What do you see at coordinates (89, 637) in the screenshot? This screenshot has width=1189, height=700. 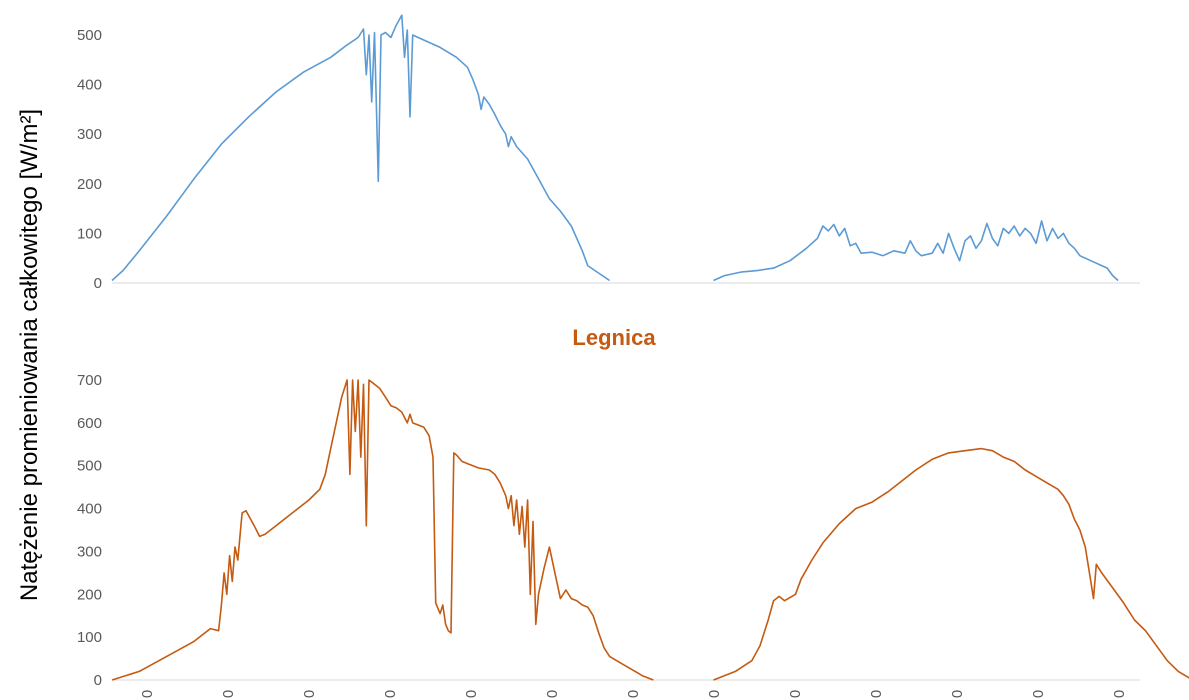 I see `bottom-y-tick-label: 100` at bounding box center [89, 637].